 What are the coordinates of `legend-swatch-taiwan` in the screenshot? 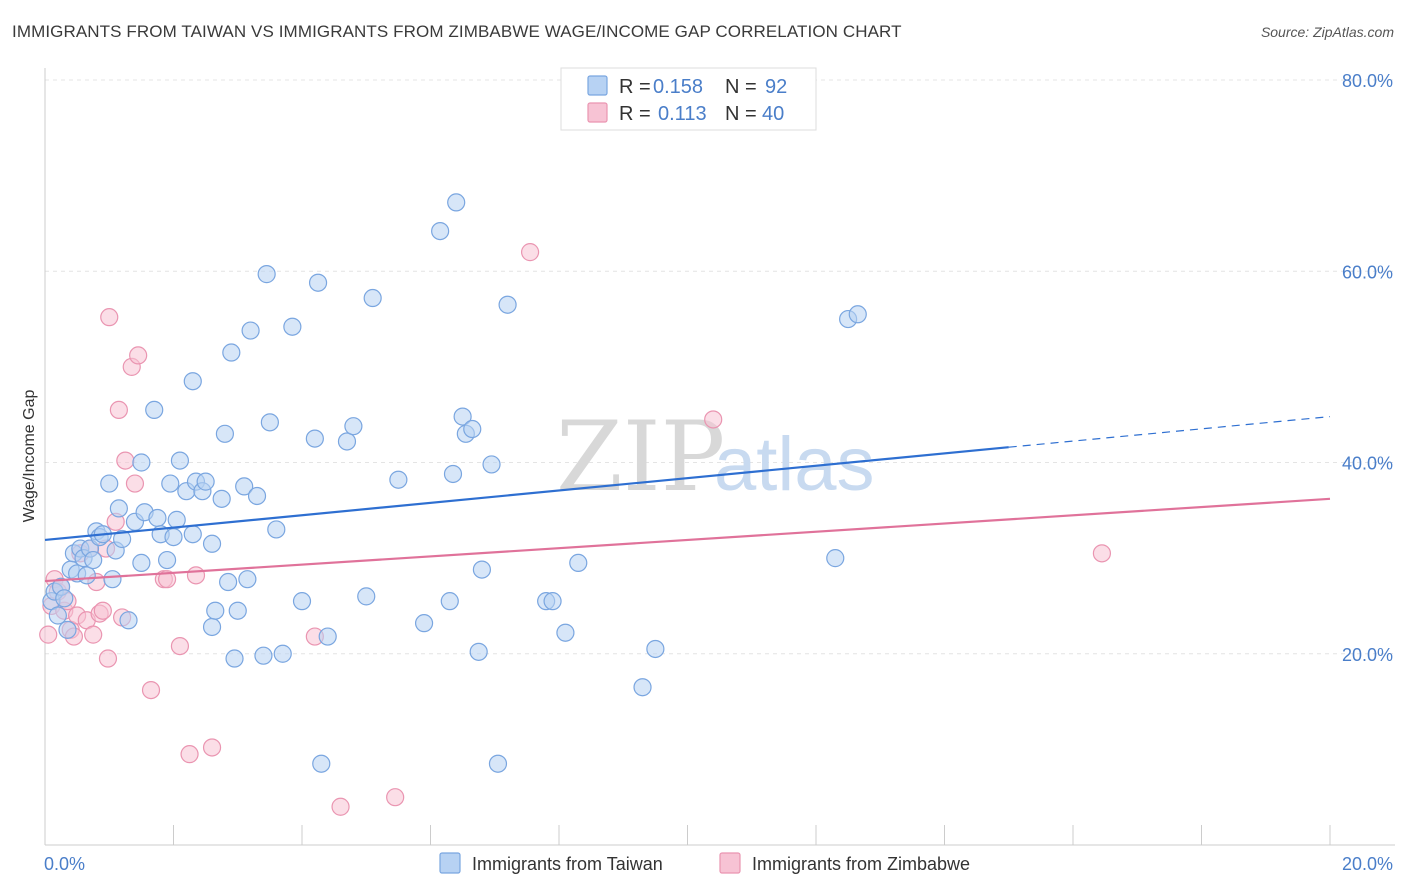 It's located at (597, 85).